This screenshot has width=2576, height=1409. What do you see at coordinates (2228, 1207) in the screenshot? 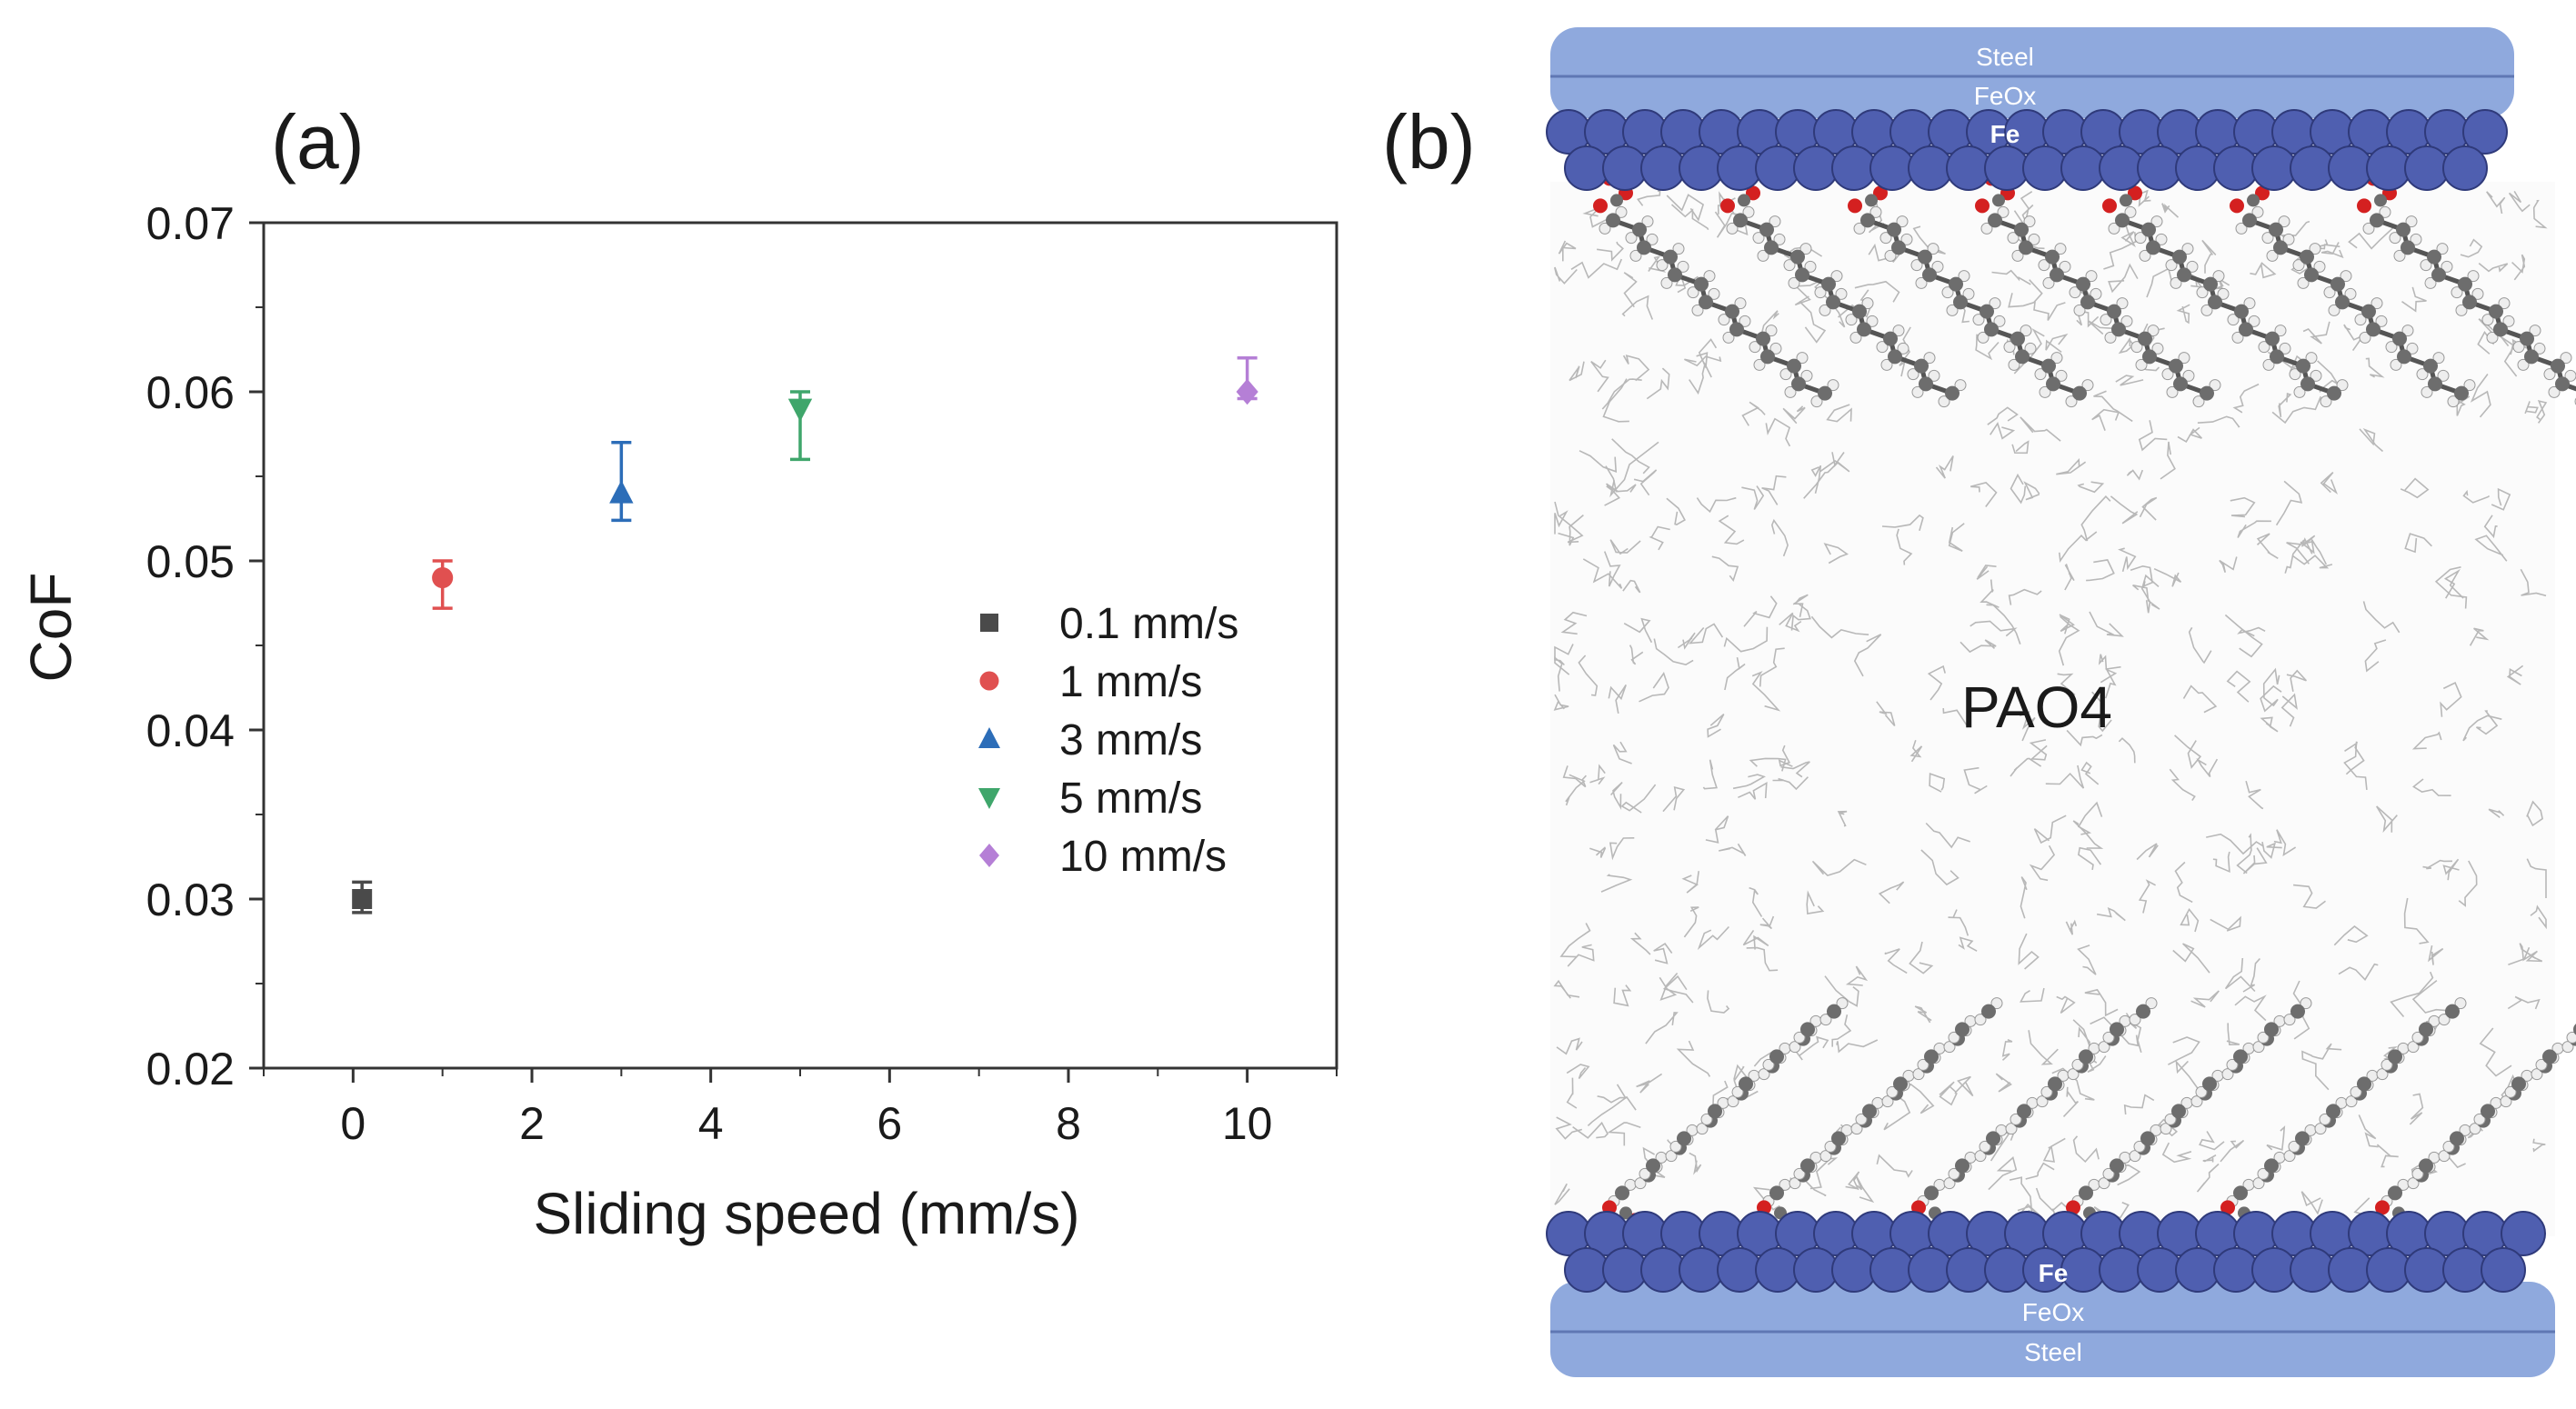
I see `oxygen-atom` at bounding box center [2228, 1207].